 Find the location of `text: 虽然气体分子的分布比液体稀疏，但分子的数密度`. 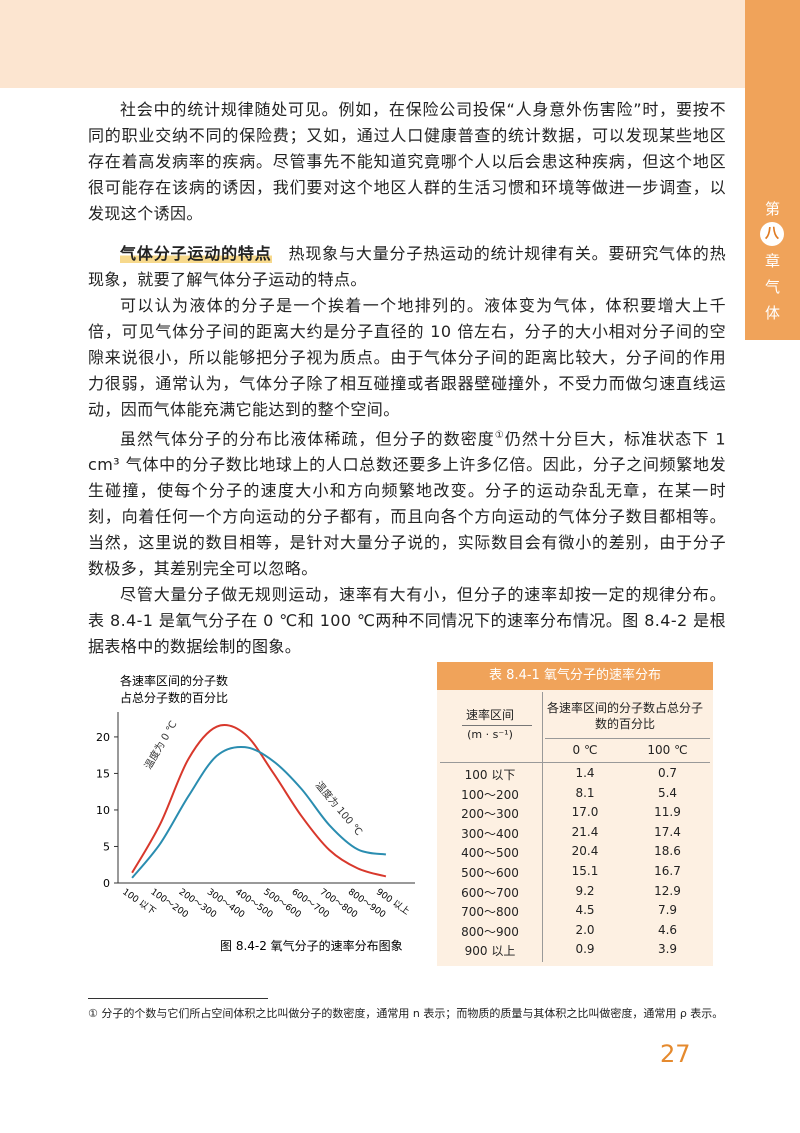

text: 虽然气体分子的分布比液体稀疏，但分子的数密度 is located at coordinates (307, 439).